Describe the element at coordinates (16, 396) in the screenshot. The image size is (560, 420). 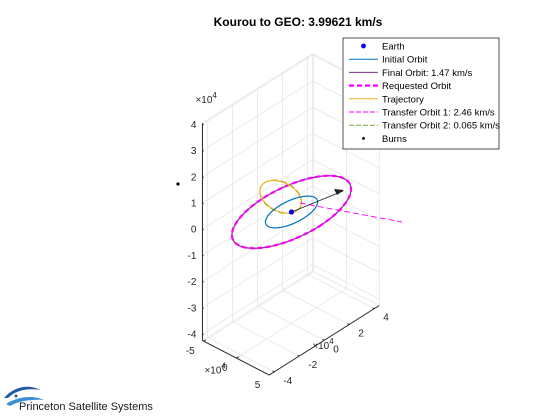
I see `logo-dot` at that location.